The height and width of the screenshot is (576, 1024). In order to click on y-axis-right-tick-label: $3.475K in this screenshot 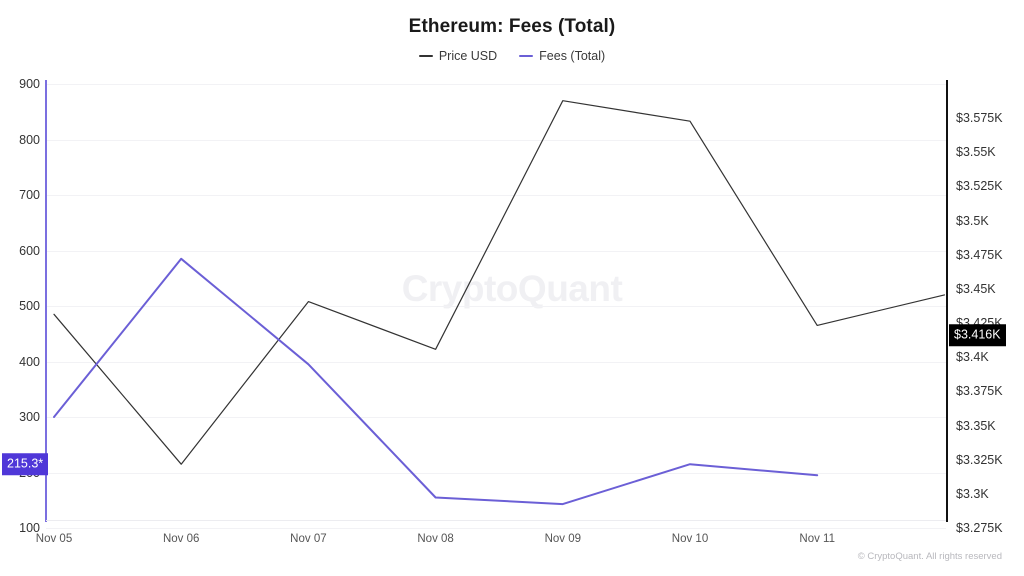, I will do `click(979, 254)`.